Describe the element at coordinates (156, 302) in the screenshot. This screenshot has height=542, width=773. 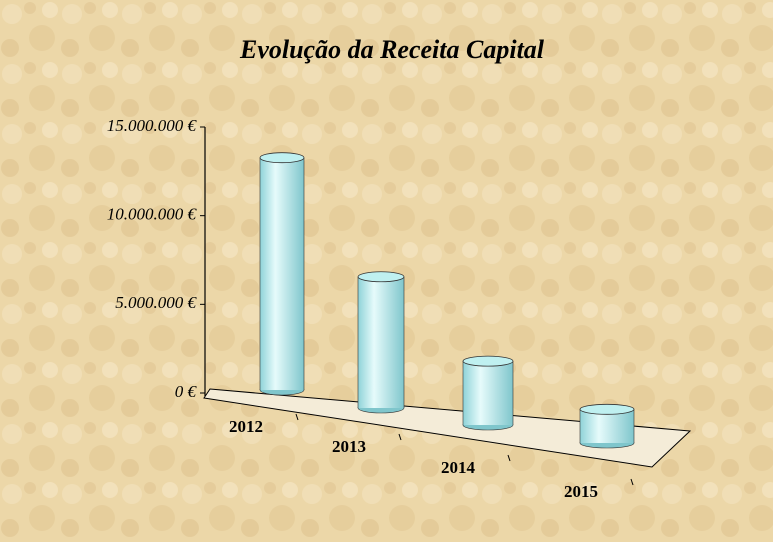
I see `y-tick-label: 5.000.000 €` at that location.